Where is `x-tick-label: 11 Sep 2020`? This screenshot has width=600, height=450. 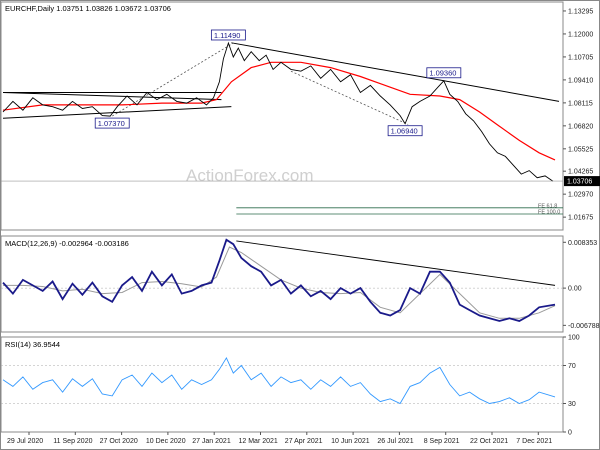
x-tick-label: 11 Sep 2020 is located at coordinates (72, 441).